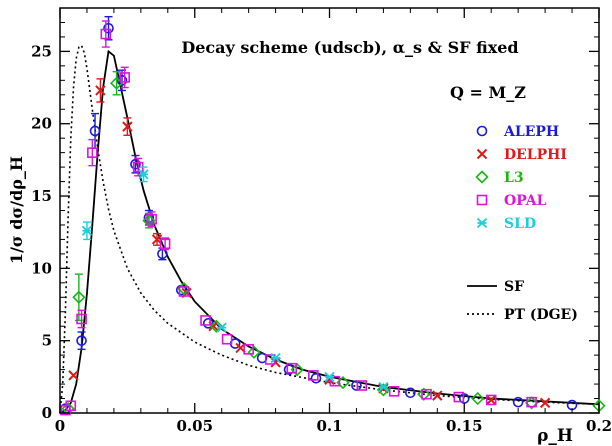 The width and height of the screenshot is (612, 446). Describe the element at coordinates (194, 426) in the screenshot. I see `x-tick-label: 0.05` at that location.